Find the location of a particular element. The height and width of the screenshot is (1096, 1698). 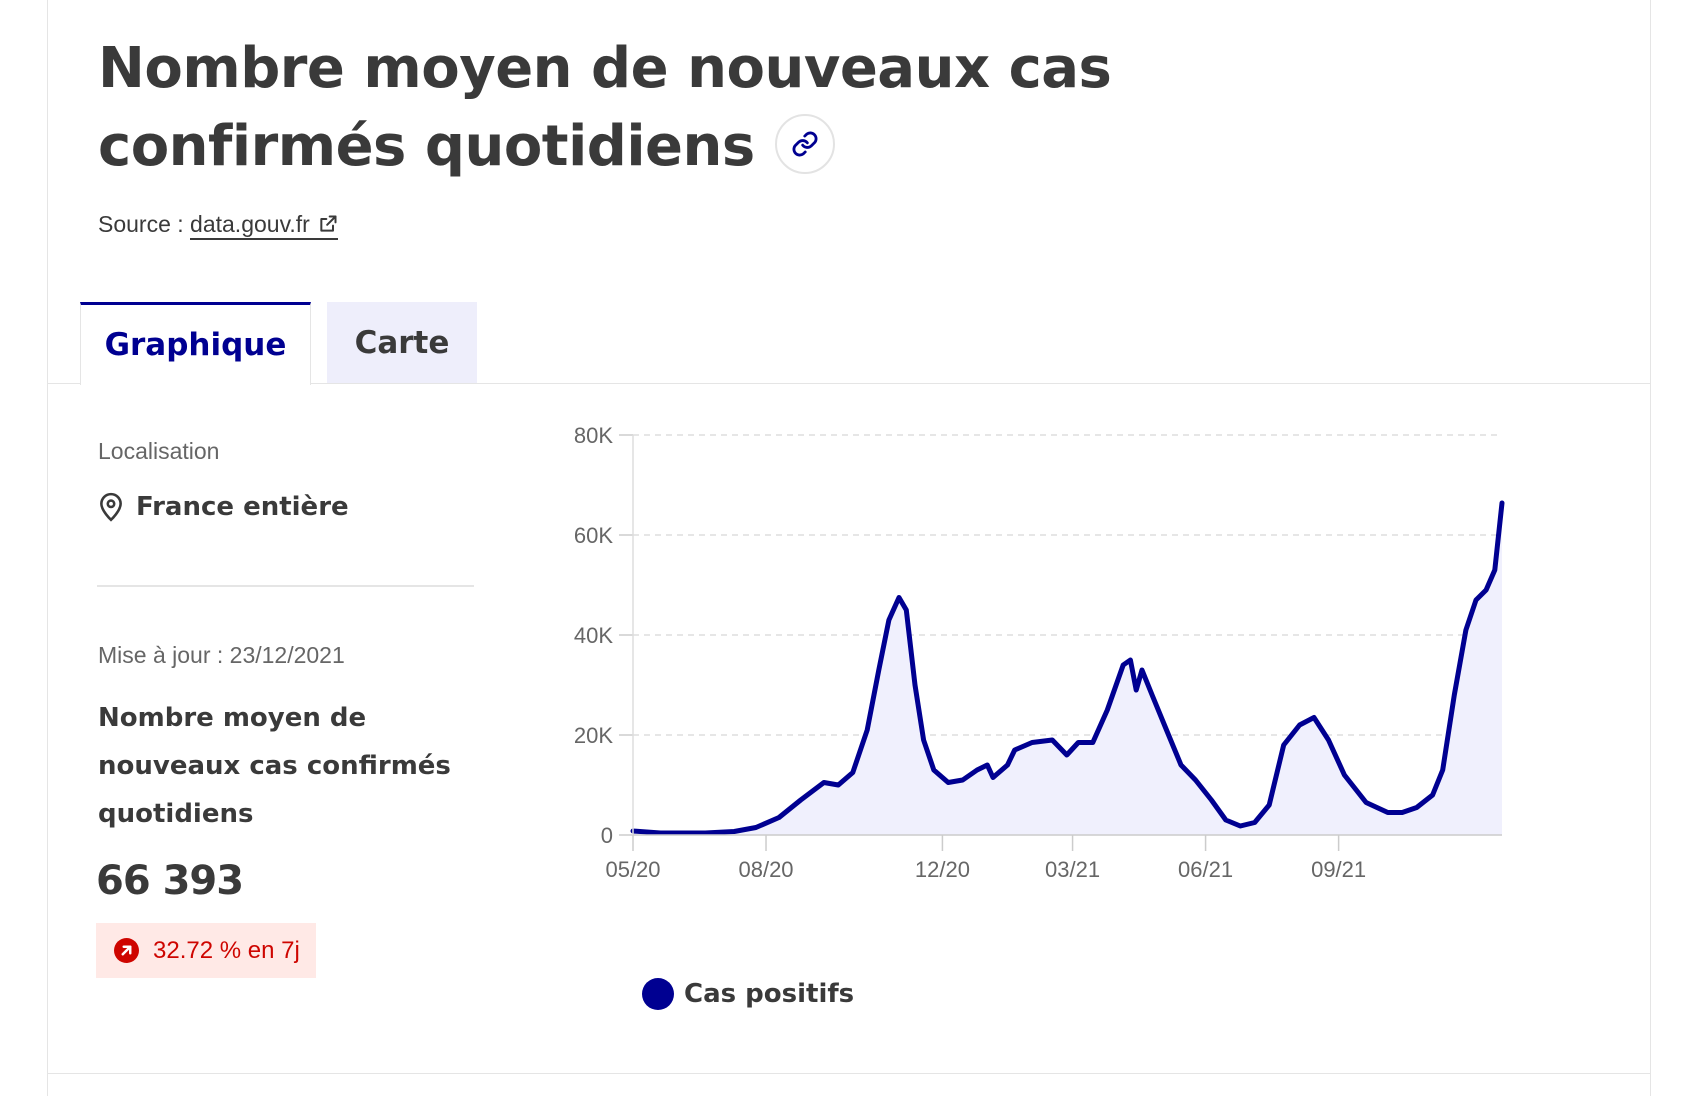

location-label: Localisation is located at coordinates (159, 451).